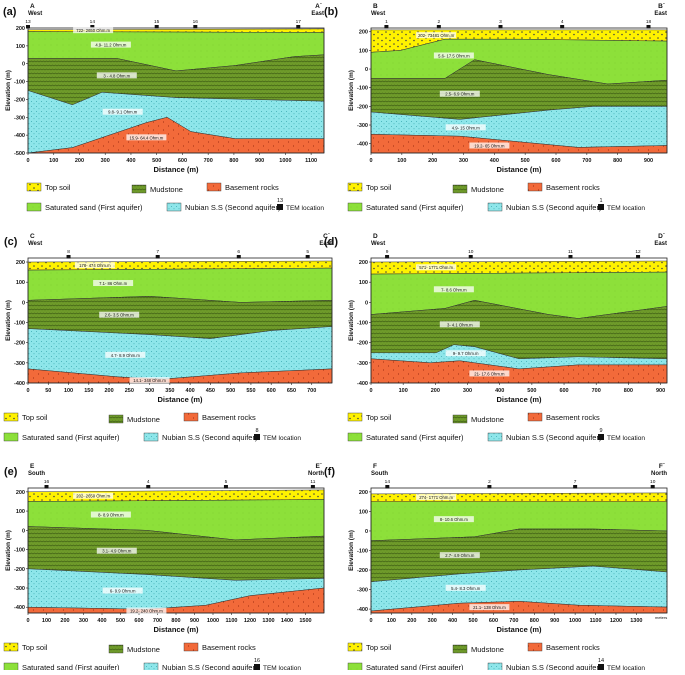 The image size is (685, 675). Describe the element at coordinates (438, 22) in the screenshot. I see `tem-id-label: 2` at that location.